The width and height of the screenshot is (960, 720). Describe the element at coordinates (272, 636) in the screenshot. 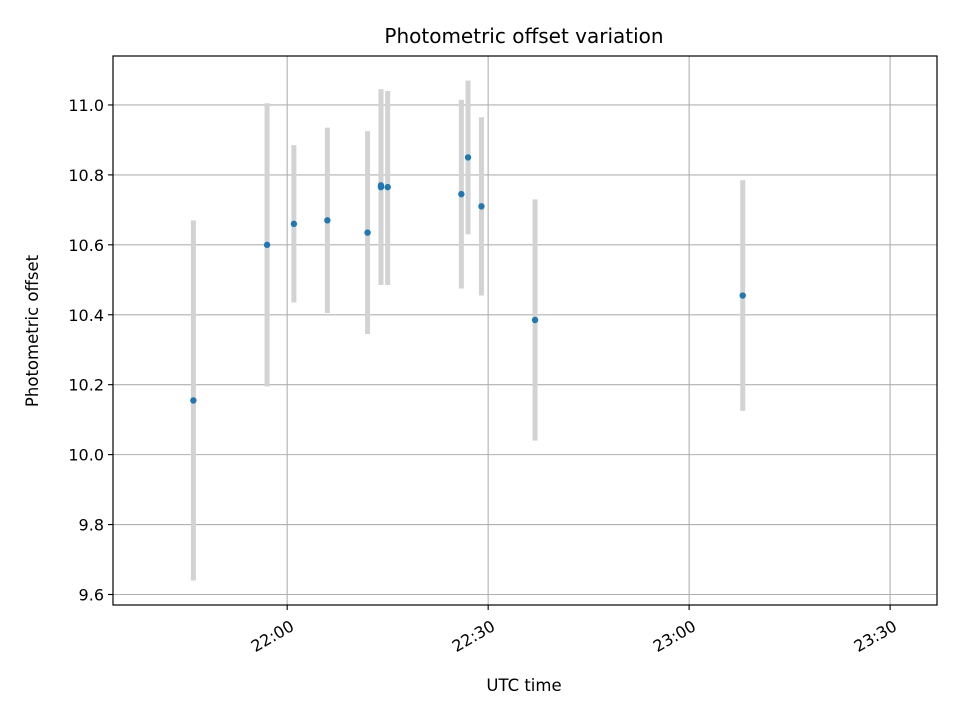

I see `x-tick-label: 22:00` at that location.